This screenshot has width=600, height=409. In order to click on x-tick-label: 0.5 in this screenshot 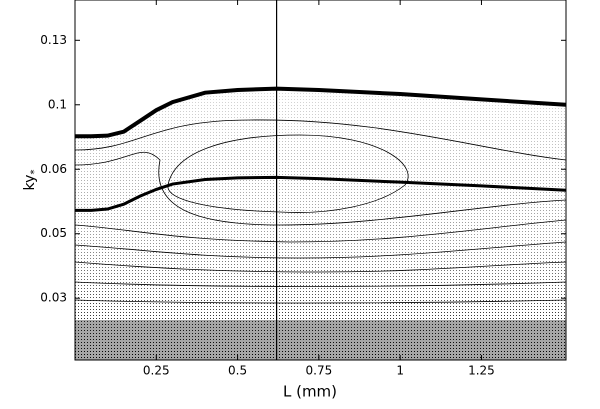, I will do `click(237, 371)`.